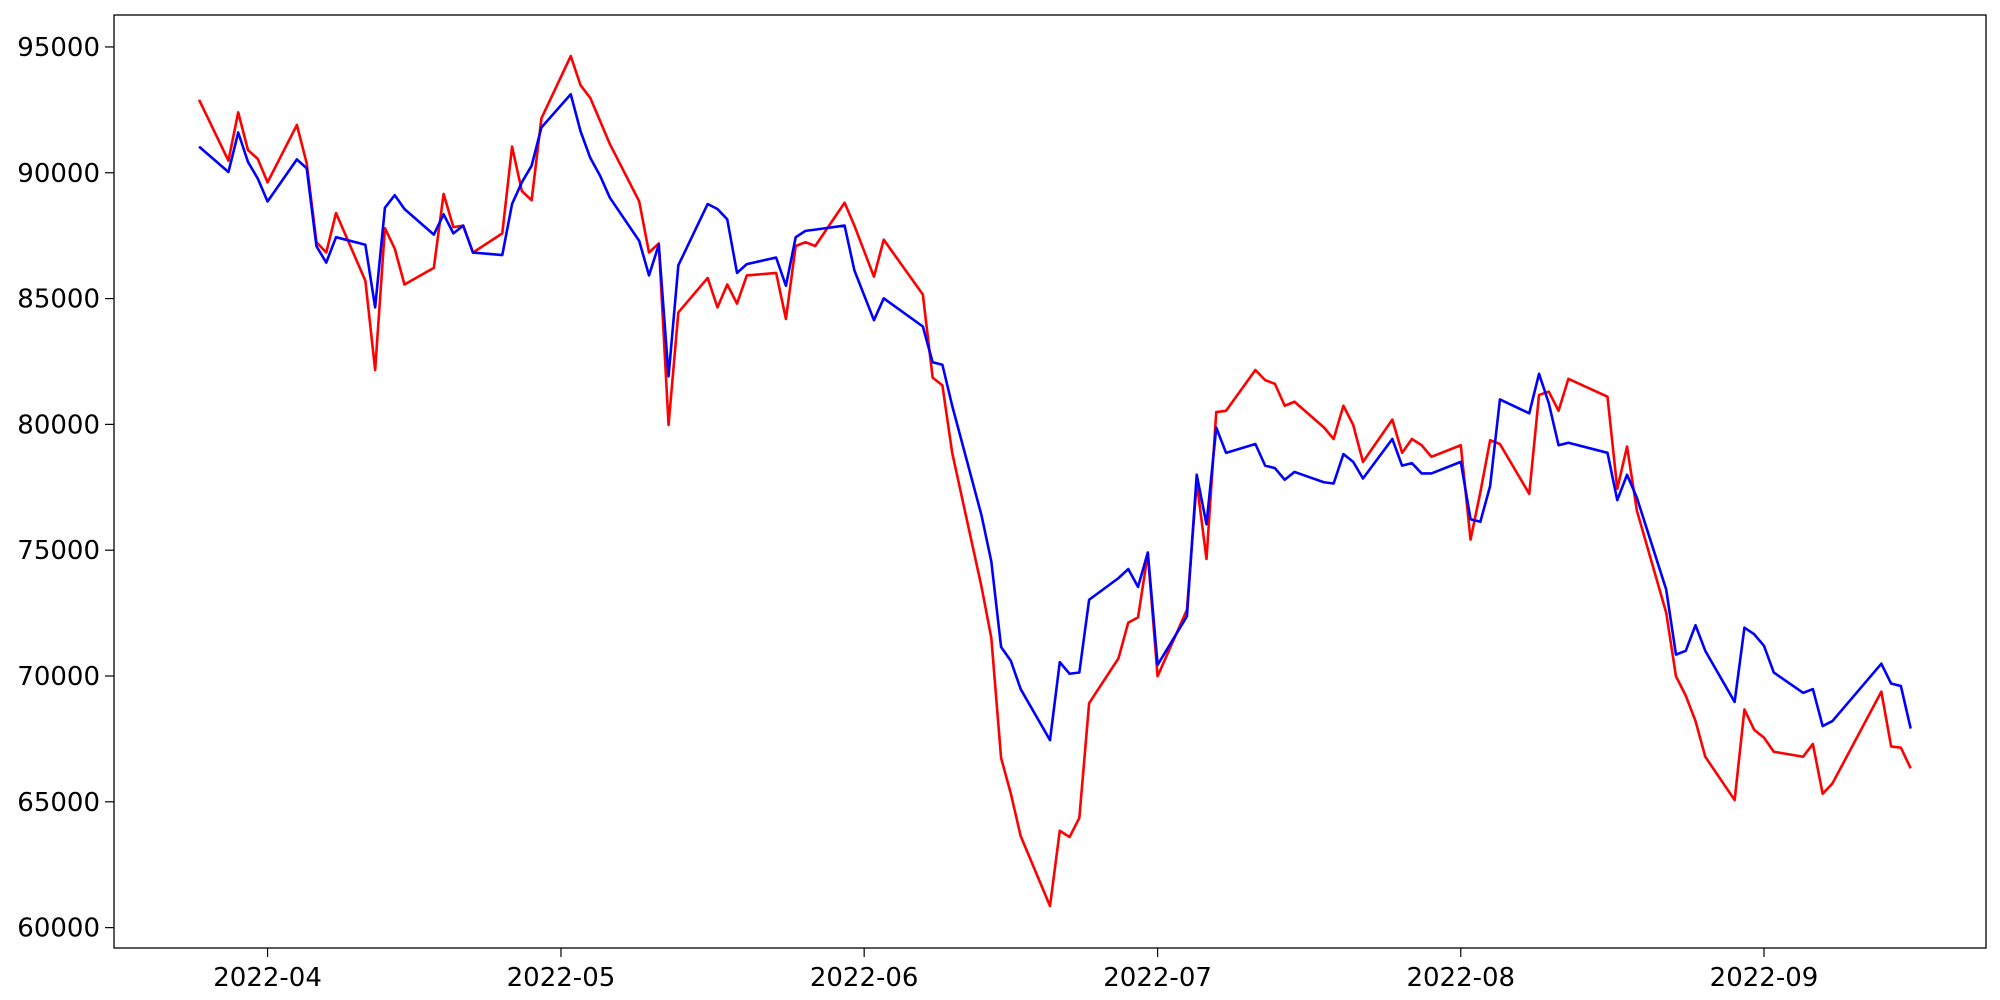 The image size is (2000, 1000). I want to click on x-tick-label: 2022-05, so click(561, 978).